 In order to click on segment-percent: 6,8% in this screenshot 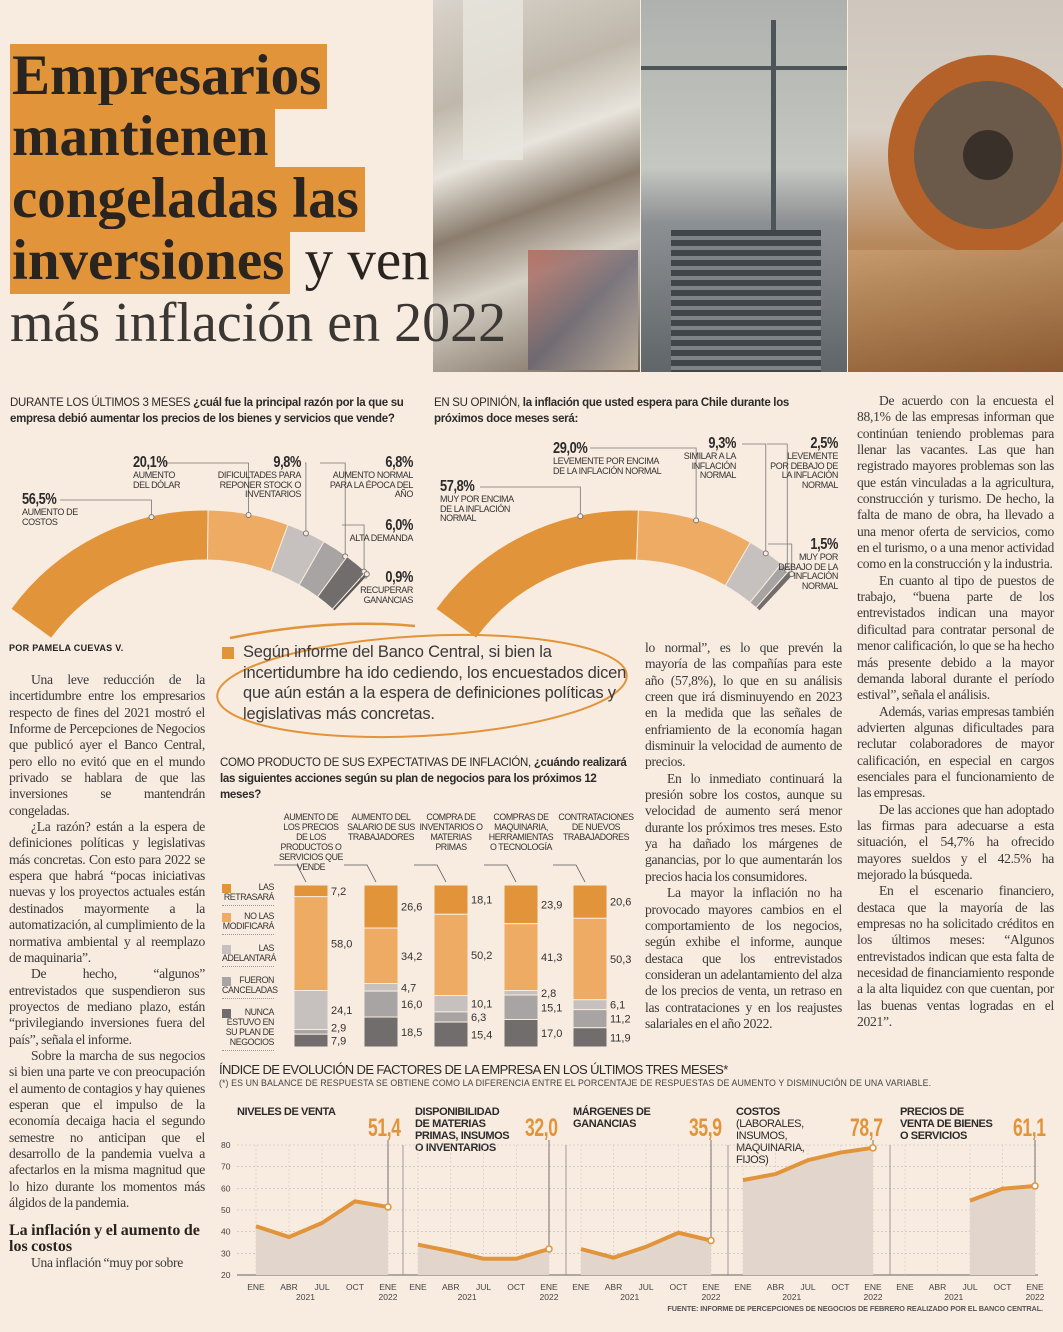, I will do `click(399, 462)`.